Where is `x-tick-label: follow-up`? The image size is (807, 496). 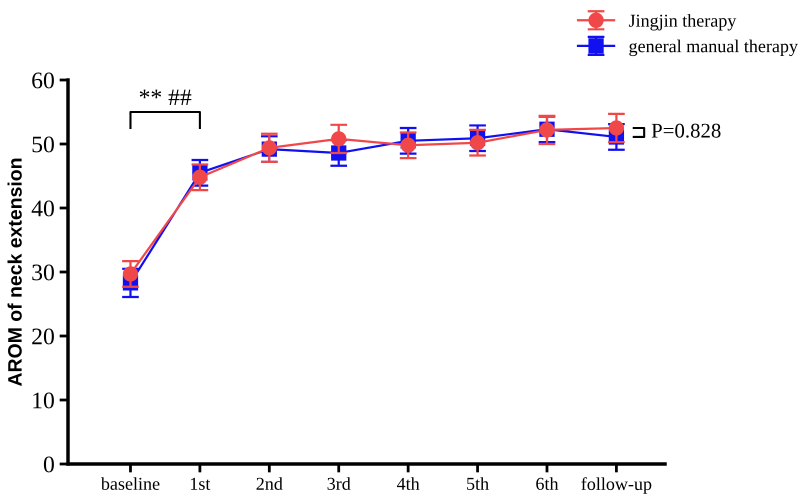 x-tick-label: follow-up is located at coordinates (616, 485).